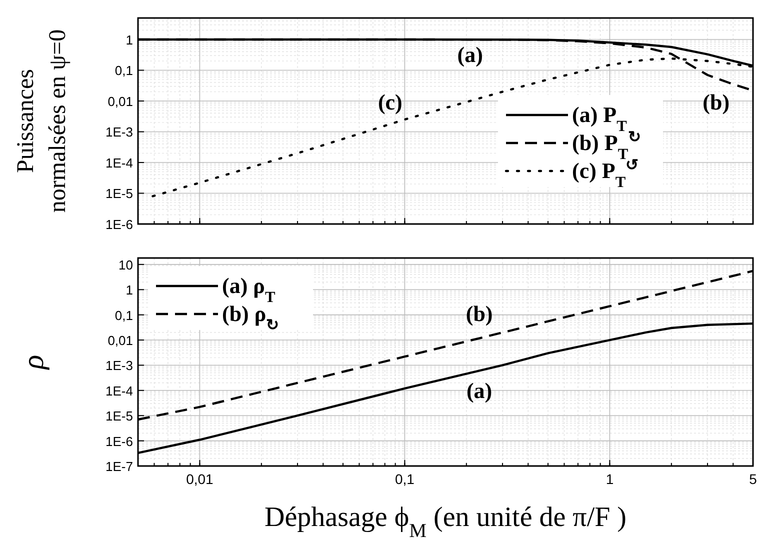  What do you see at coordinates (200, 479) in the screenshot?
I see `x-tick-label: 0,01` at bounding box center [200, 479].